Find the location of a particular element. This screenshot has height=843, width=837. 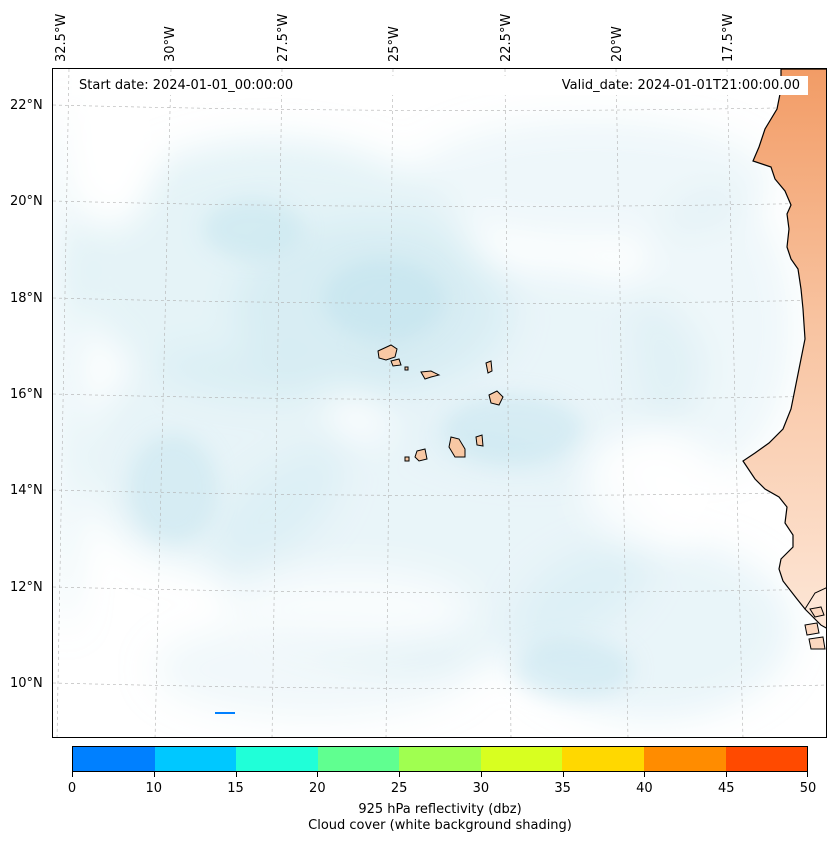

colorbar-tick-label-1: 10 is located at coordinates (154, 788).